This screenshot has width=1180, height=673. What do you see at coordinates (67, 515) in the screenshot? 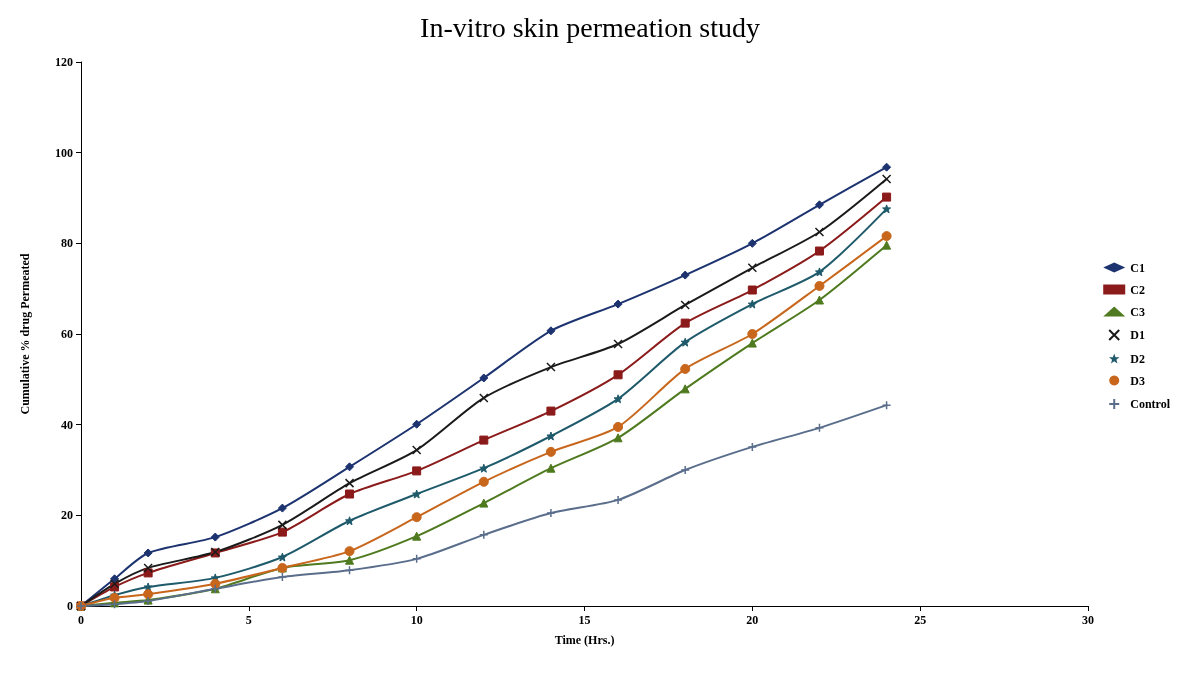
I see `y-tick-label: 20` at bounding box center [67, 515].